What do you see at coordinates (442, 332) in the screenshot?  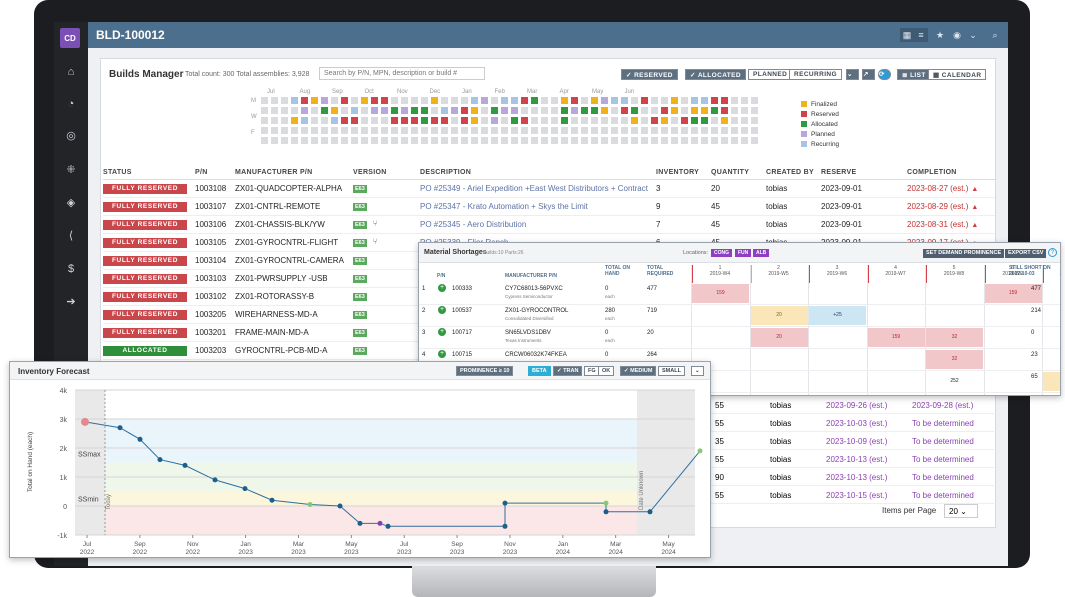 I see `expand-icon: +` at bounding box center [442, 332].